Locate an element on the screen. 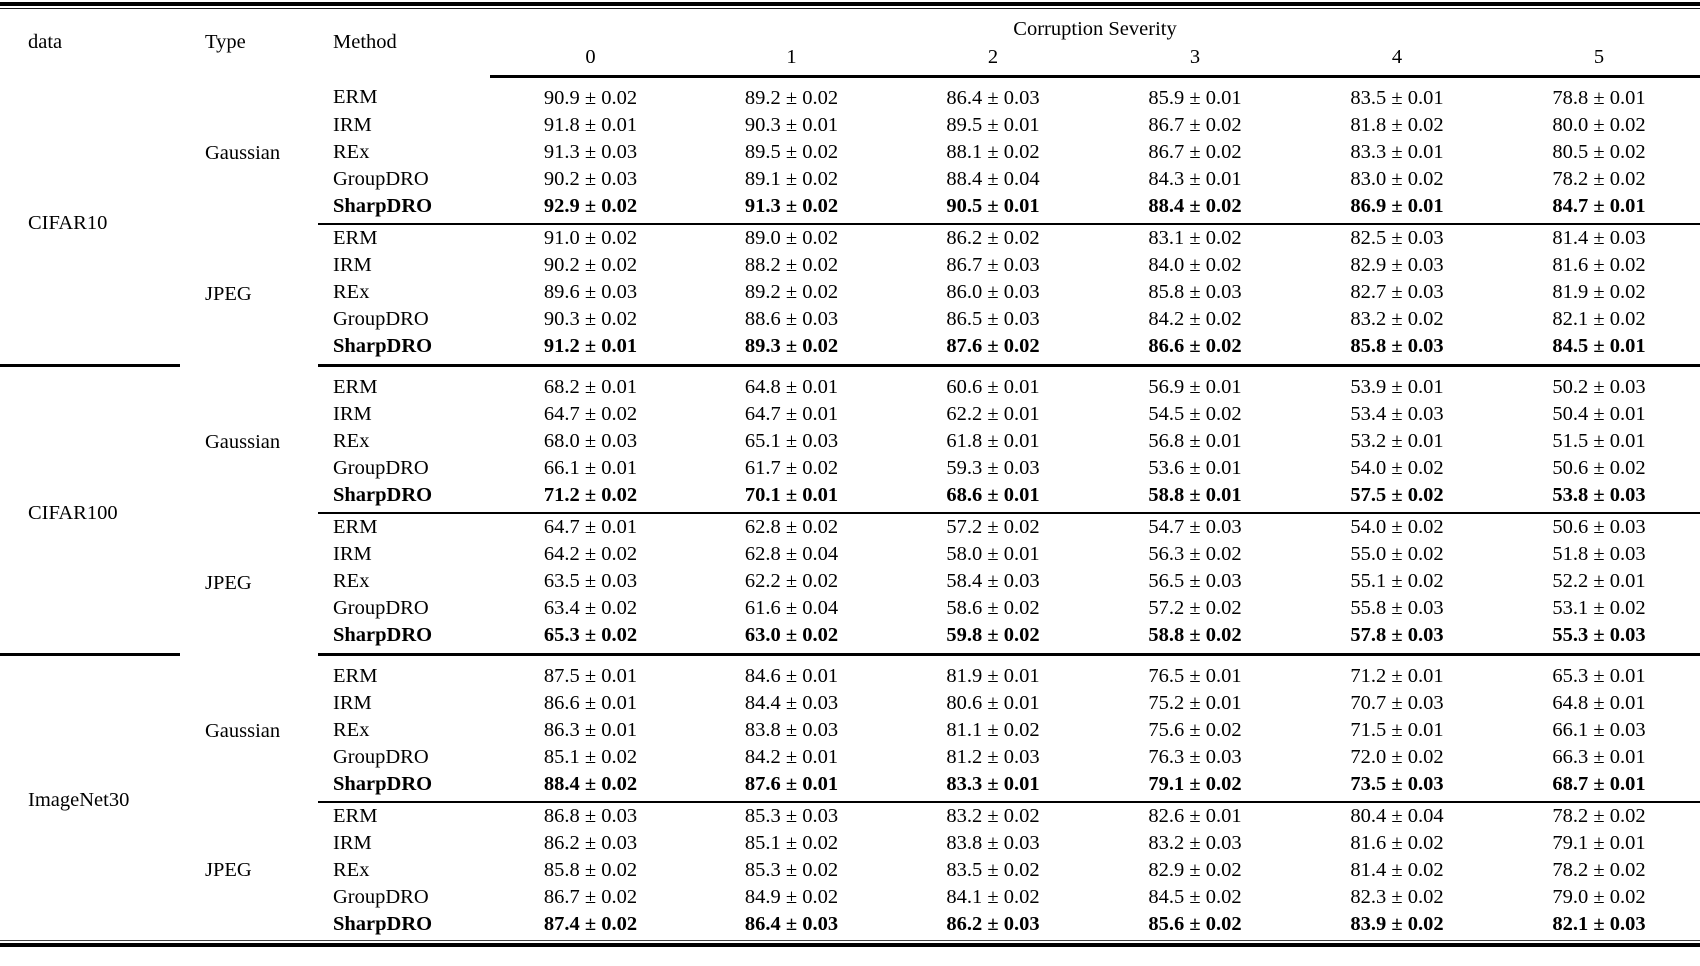 The width and height of the screenshot is (1700, 966). value-cell: 61.6 ± 0.04 is located at coordinates (791, 608).